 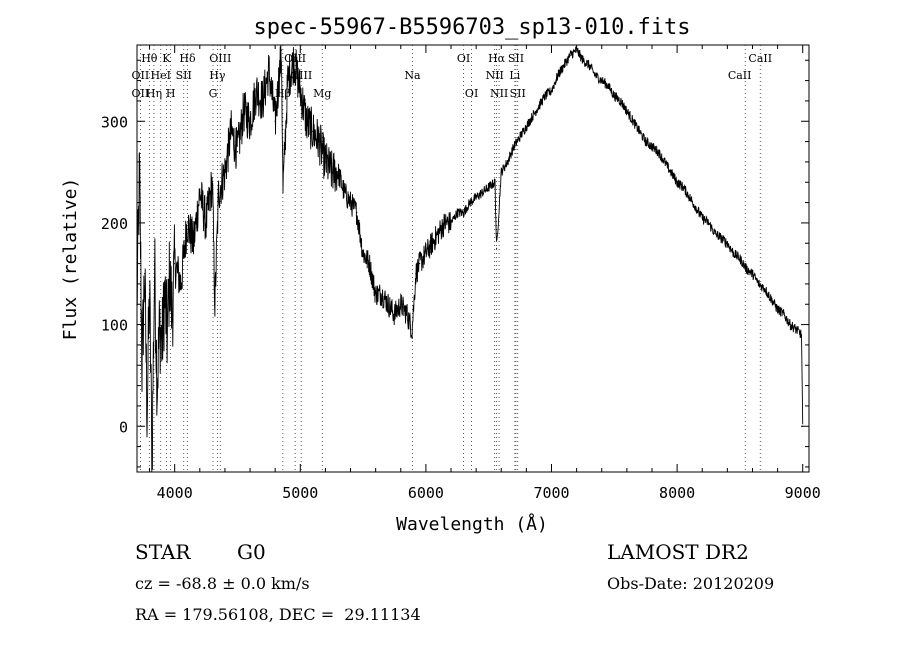 What do you see at coordinates (123, 427) in the screenshot?
I see `y-tick-label: 0` at bounding box center [123, 427].